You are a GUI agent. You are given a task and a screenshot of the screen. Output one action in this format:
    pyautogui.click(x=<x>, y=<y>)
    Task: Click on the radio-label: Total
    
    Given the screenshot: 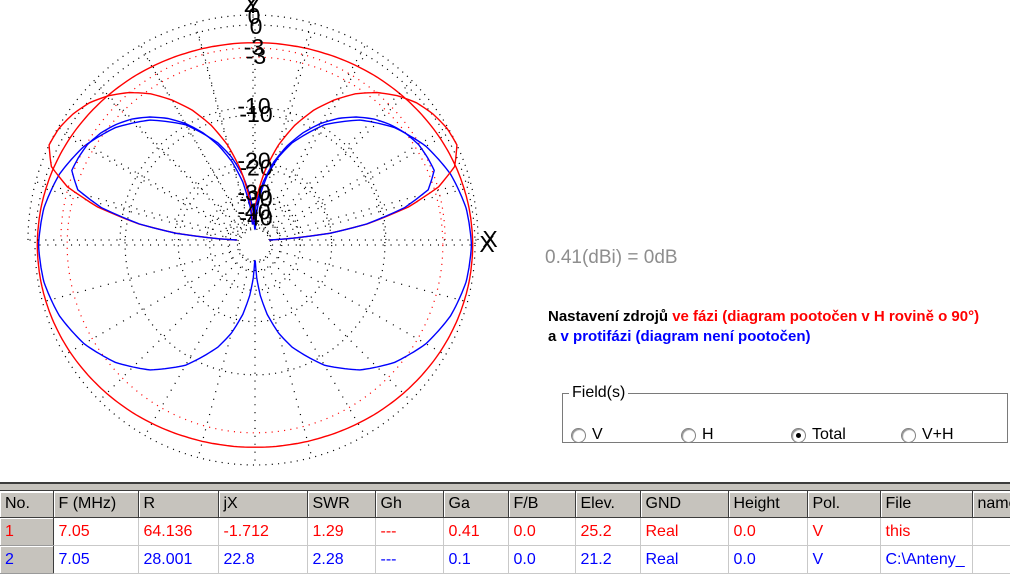 What is the action you would take?
    pyautogui.click(x=829, y=434)
    